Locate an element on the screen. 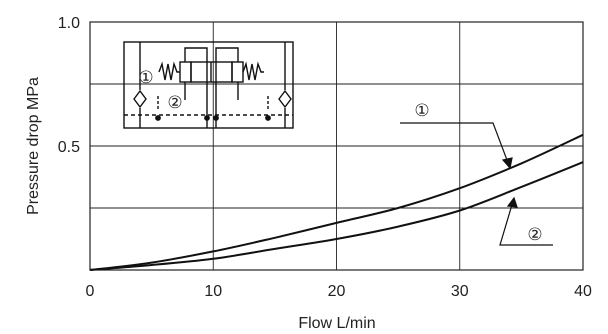 This screenshot has width=608, height=334. x-tick-label-2: 20 is located at coordinates (337, 291).